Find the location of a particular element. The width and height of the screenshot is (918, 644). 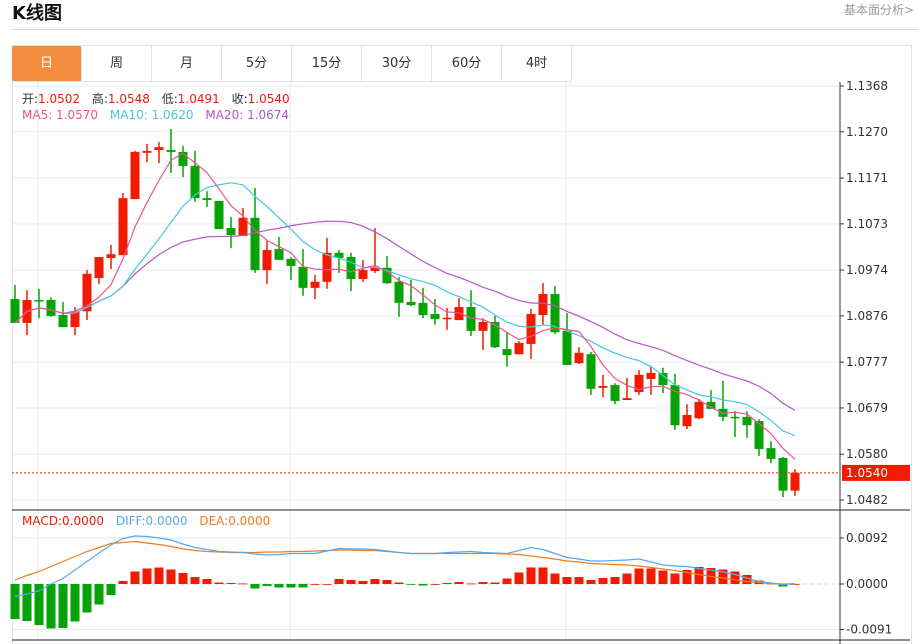

ma20-value: MA20: 1.0674 is located at coordinates (247, 115).